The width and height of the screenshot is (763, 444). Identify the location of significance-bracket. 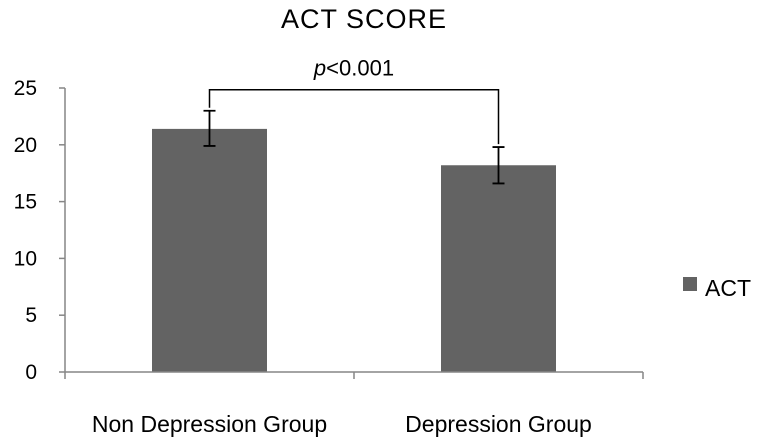
(354, 116).